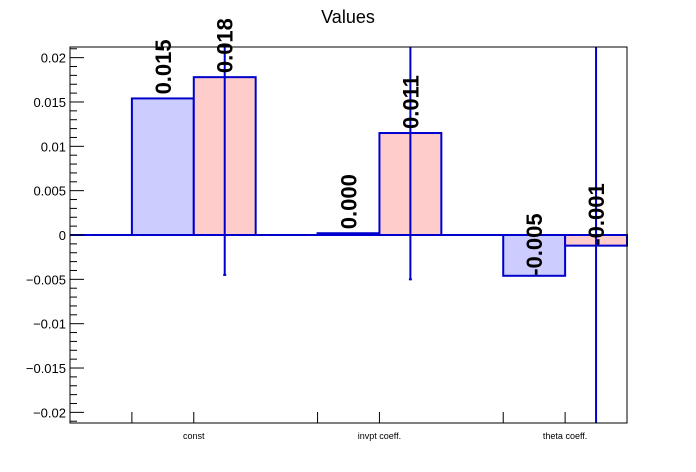 The height and width of the screenshot is (472, 696). I want to click on value-label: -0.005, so click(534, 244).